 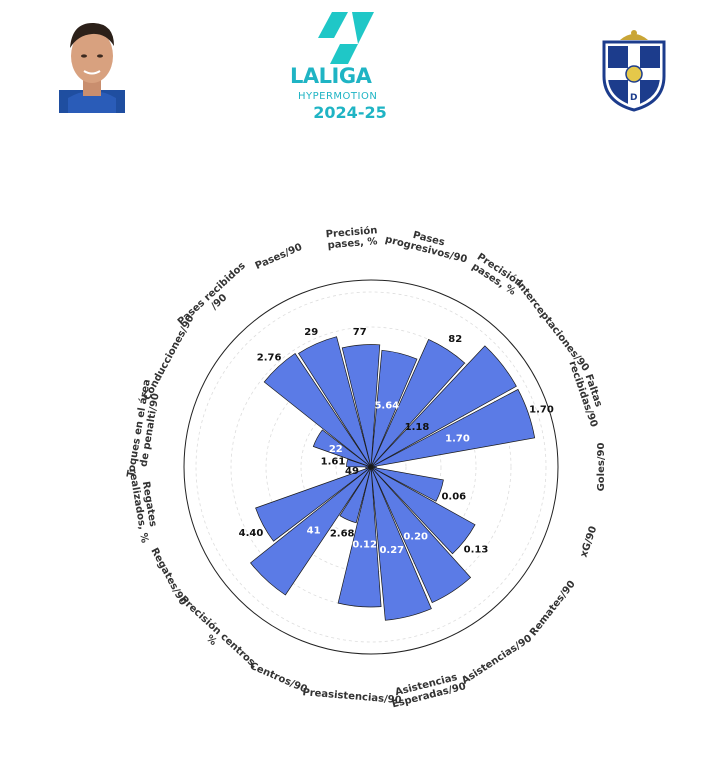 What do you see at coordinates (455, 339) in the screenshot?
I see `value-label-outer: 82` at bounding box center [455, 339].